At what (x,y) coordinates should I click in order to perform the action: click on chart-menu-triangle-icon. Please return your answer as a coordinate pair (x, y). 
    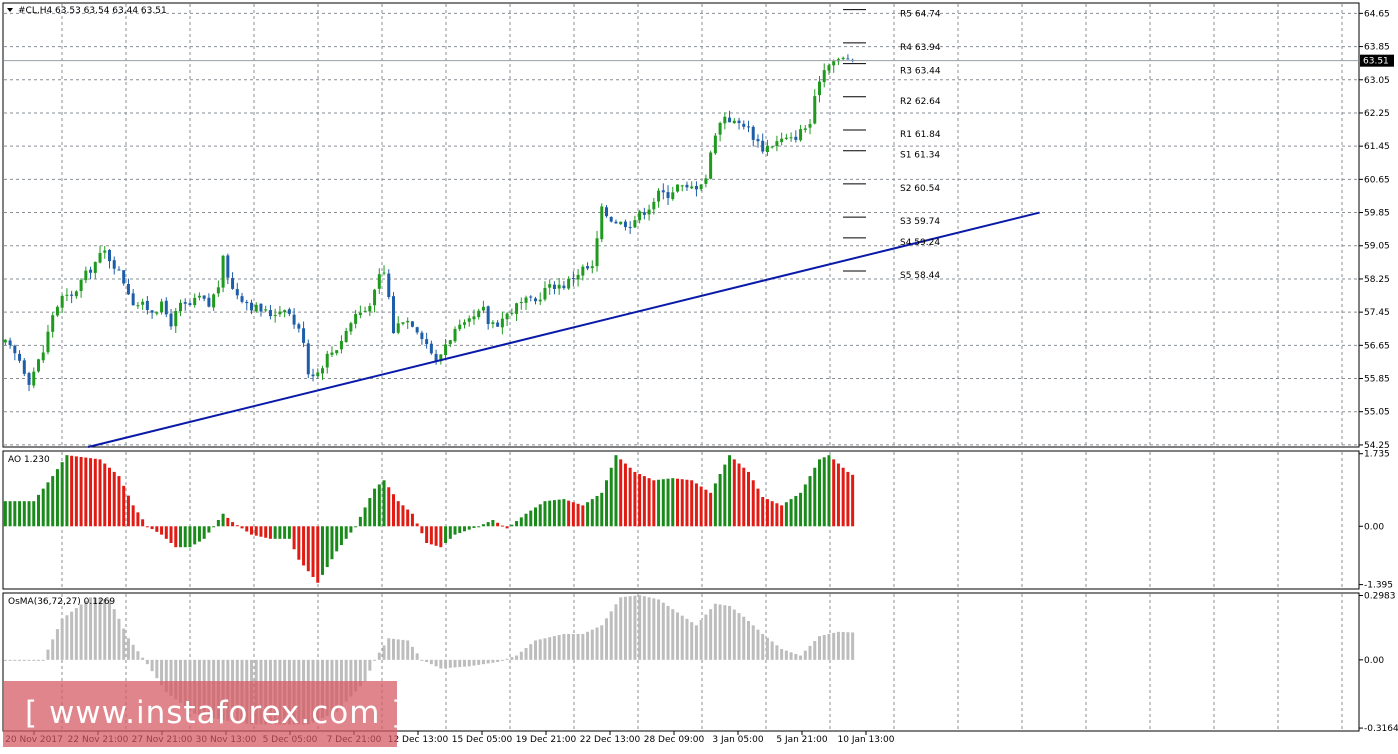
    Looking at the image, I should click on (10, 10).